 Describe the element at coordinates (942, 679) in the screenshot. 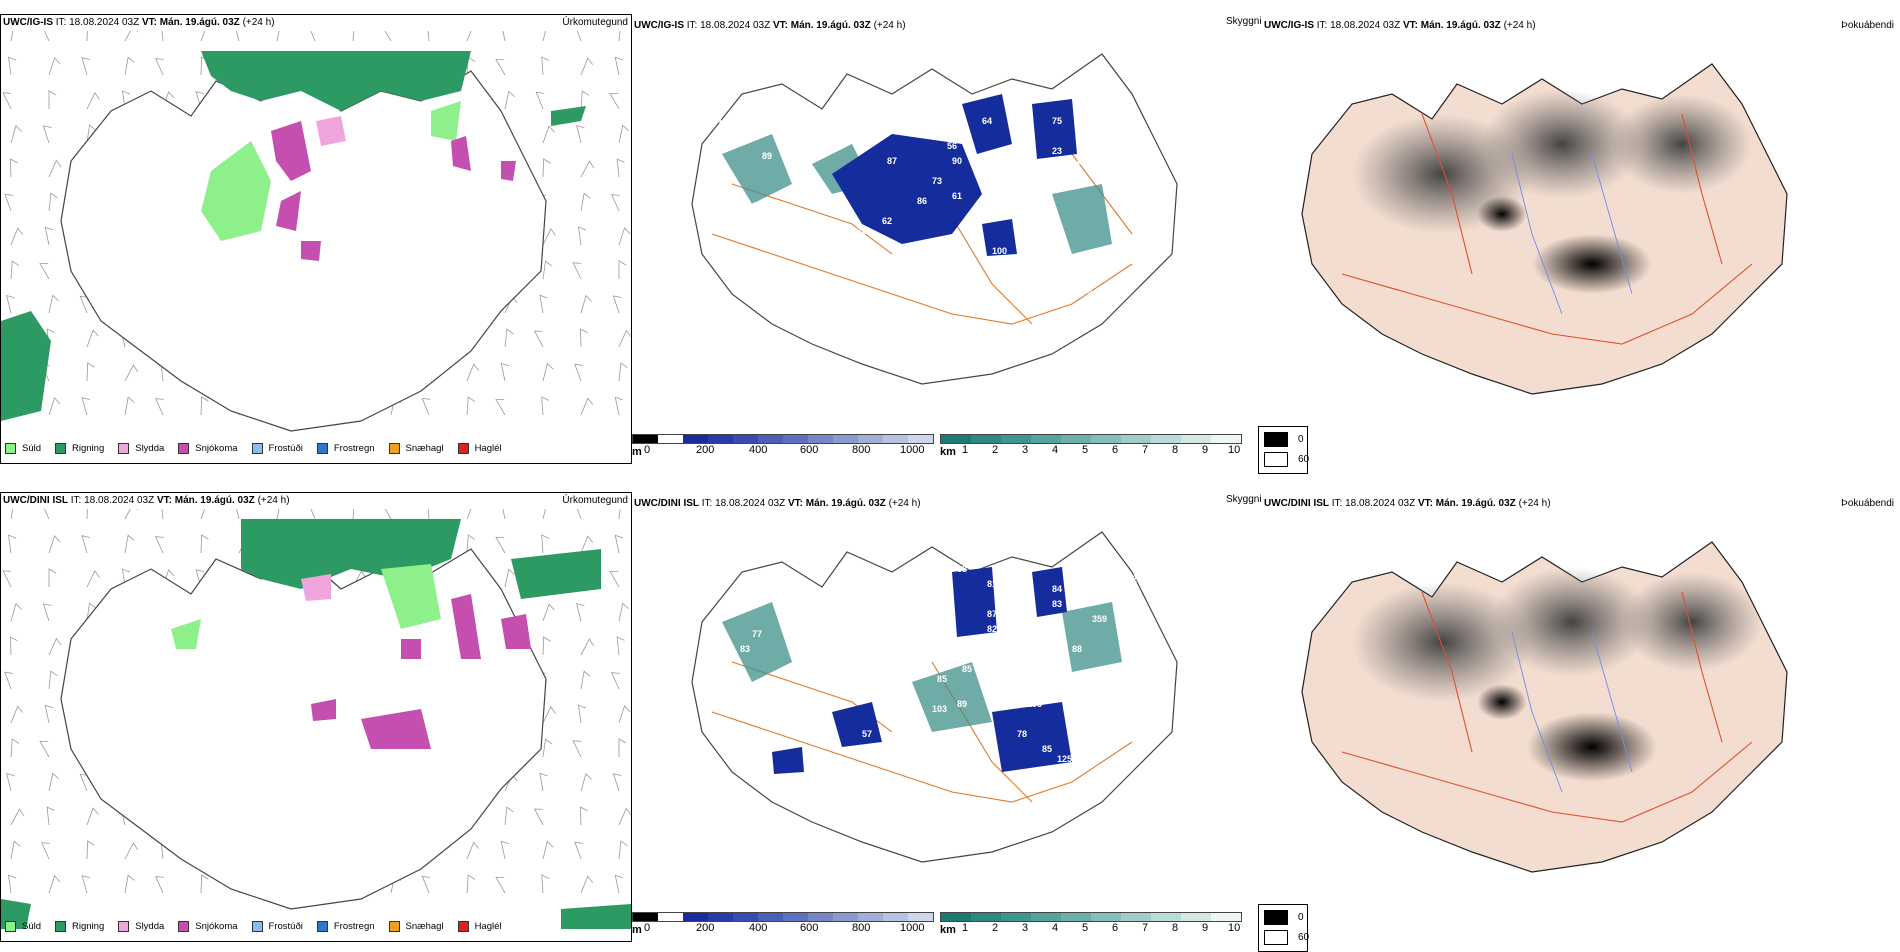

I see `cloud-label: 85` at that location.